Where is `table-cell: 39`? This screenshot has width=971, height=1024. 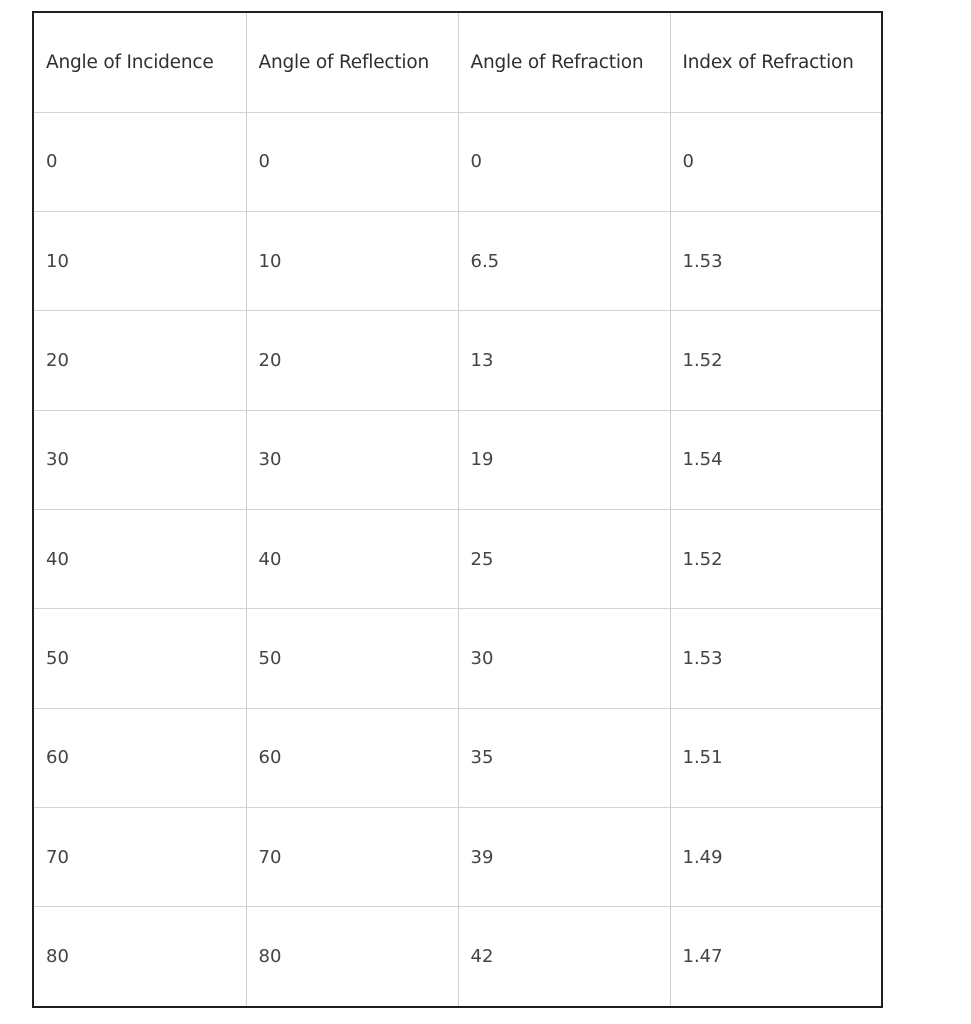
table-cell: 39 is located at coordinates (564, 857).